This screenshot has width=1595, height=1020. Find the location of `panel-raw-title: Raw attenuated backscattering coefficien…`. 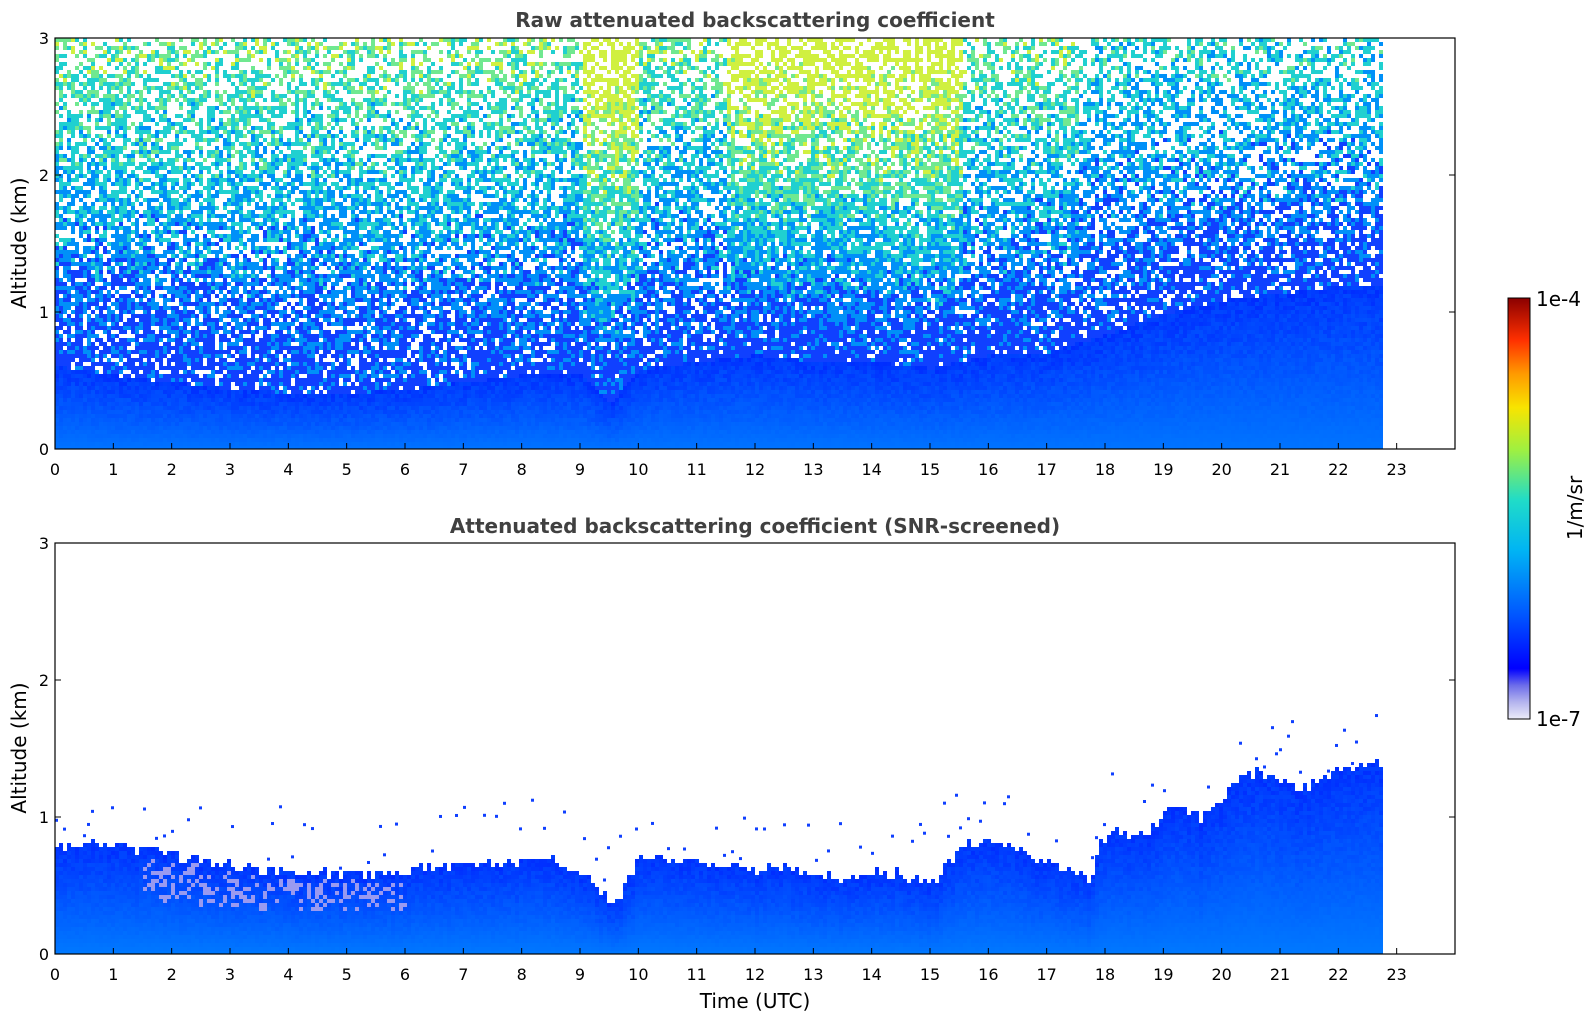

panel-raw-title: Raw attenuated backscattering coefficien… is located at coordinates (755, 20).